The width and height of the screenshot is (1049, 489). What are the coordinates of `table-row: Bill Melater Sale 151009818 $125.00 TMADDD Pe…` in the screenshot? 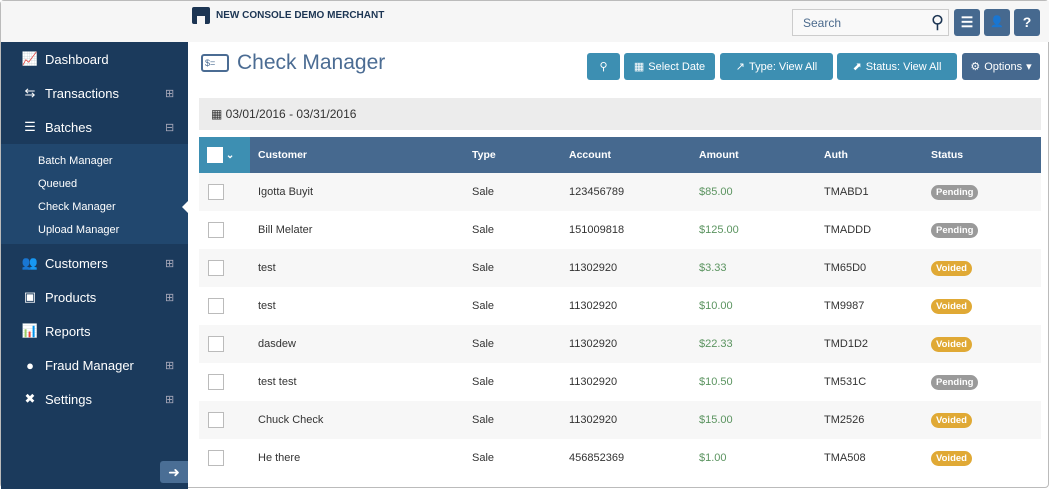 It's located at (620, 230).